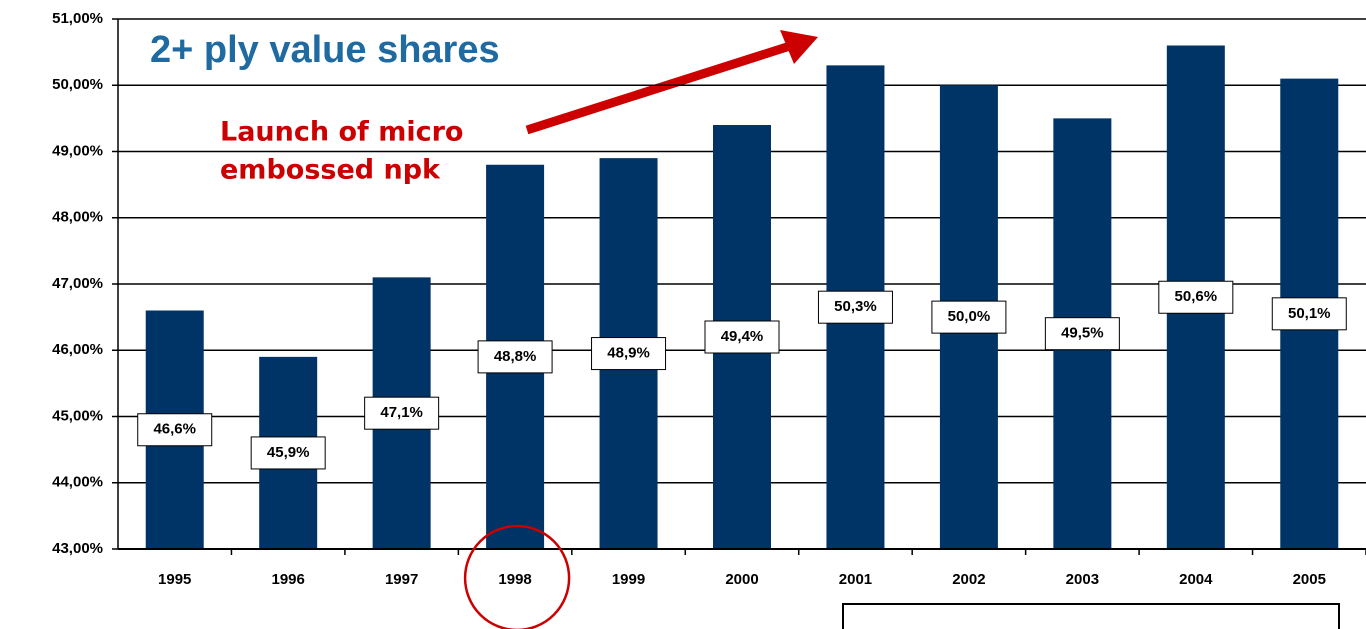  Describe the element at coordinates (401, 579) in the screenshot. I see `x-tick-label: 1997` at that location.